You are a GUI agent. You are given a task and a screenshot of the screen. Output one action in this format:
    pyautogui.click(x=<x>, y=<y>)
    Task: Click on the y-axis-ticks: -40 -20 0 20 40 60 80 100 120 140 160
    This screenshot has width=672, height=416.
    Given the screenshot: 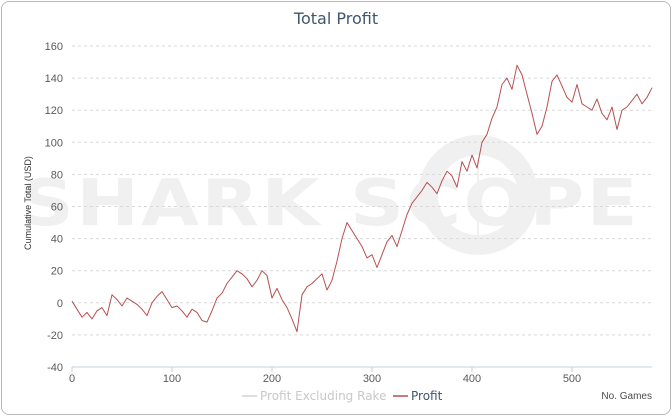 What is the action you would take?
    pyautogui.click(x=54, y=207)
    